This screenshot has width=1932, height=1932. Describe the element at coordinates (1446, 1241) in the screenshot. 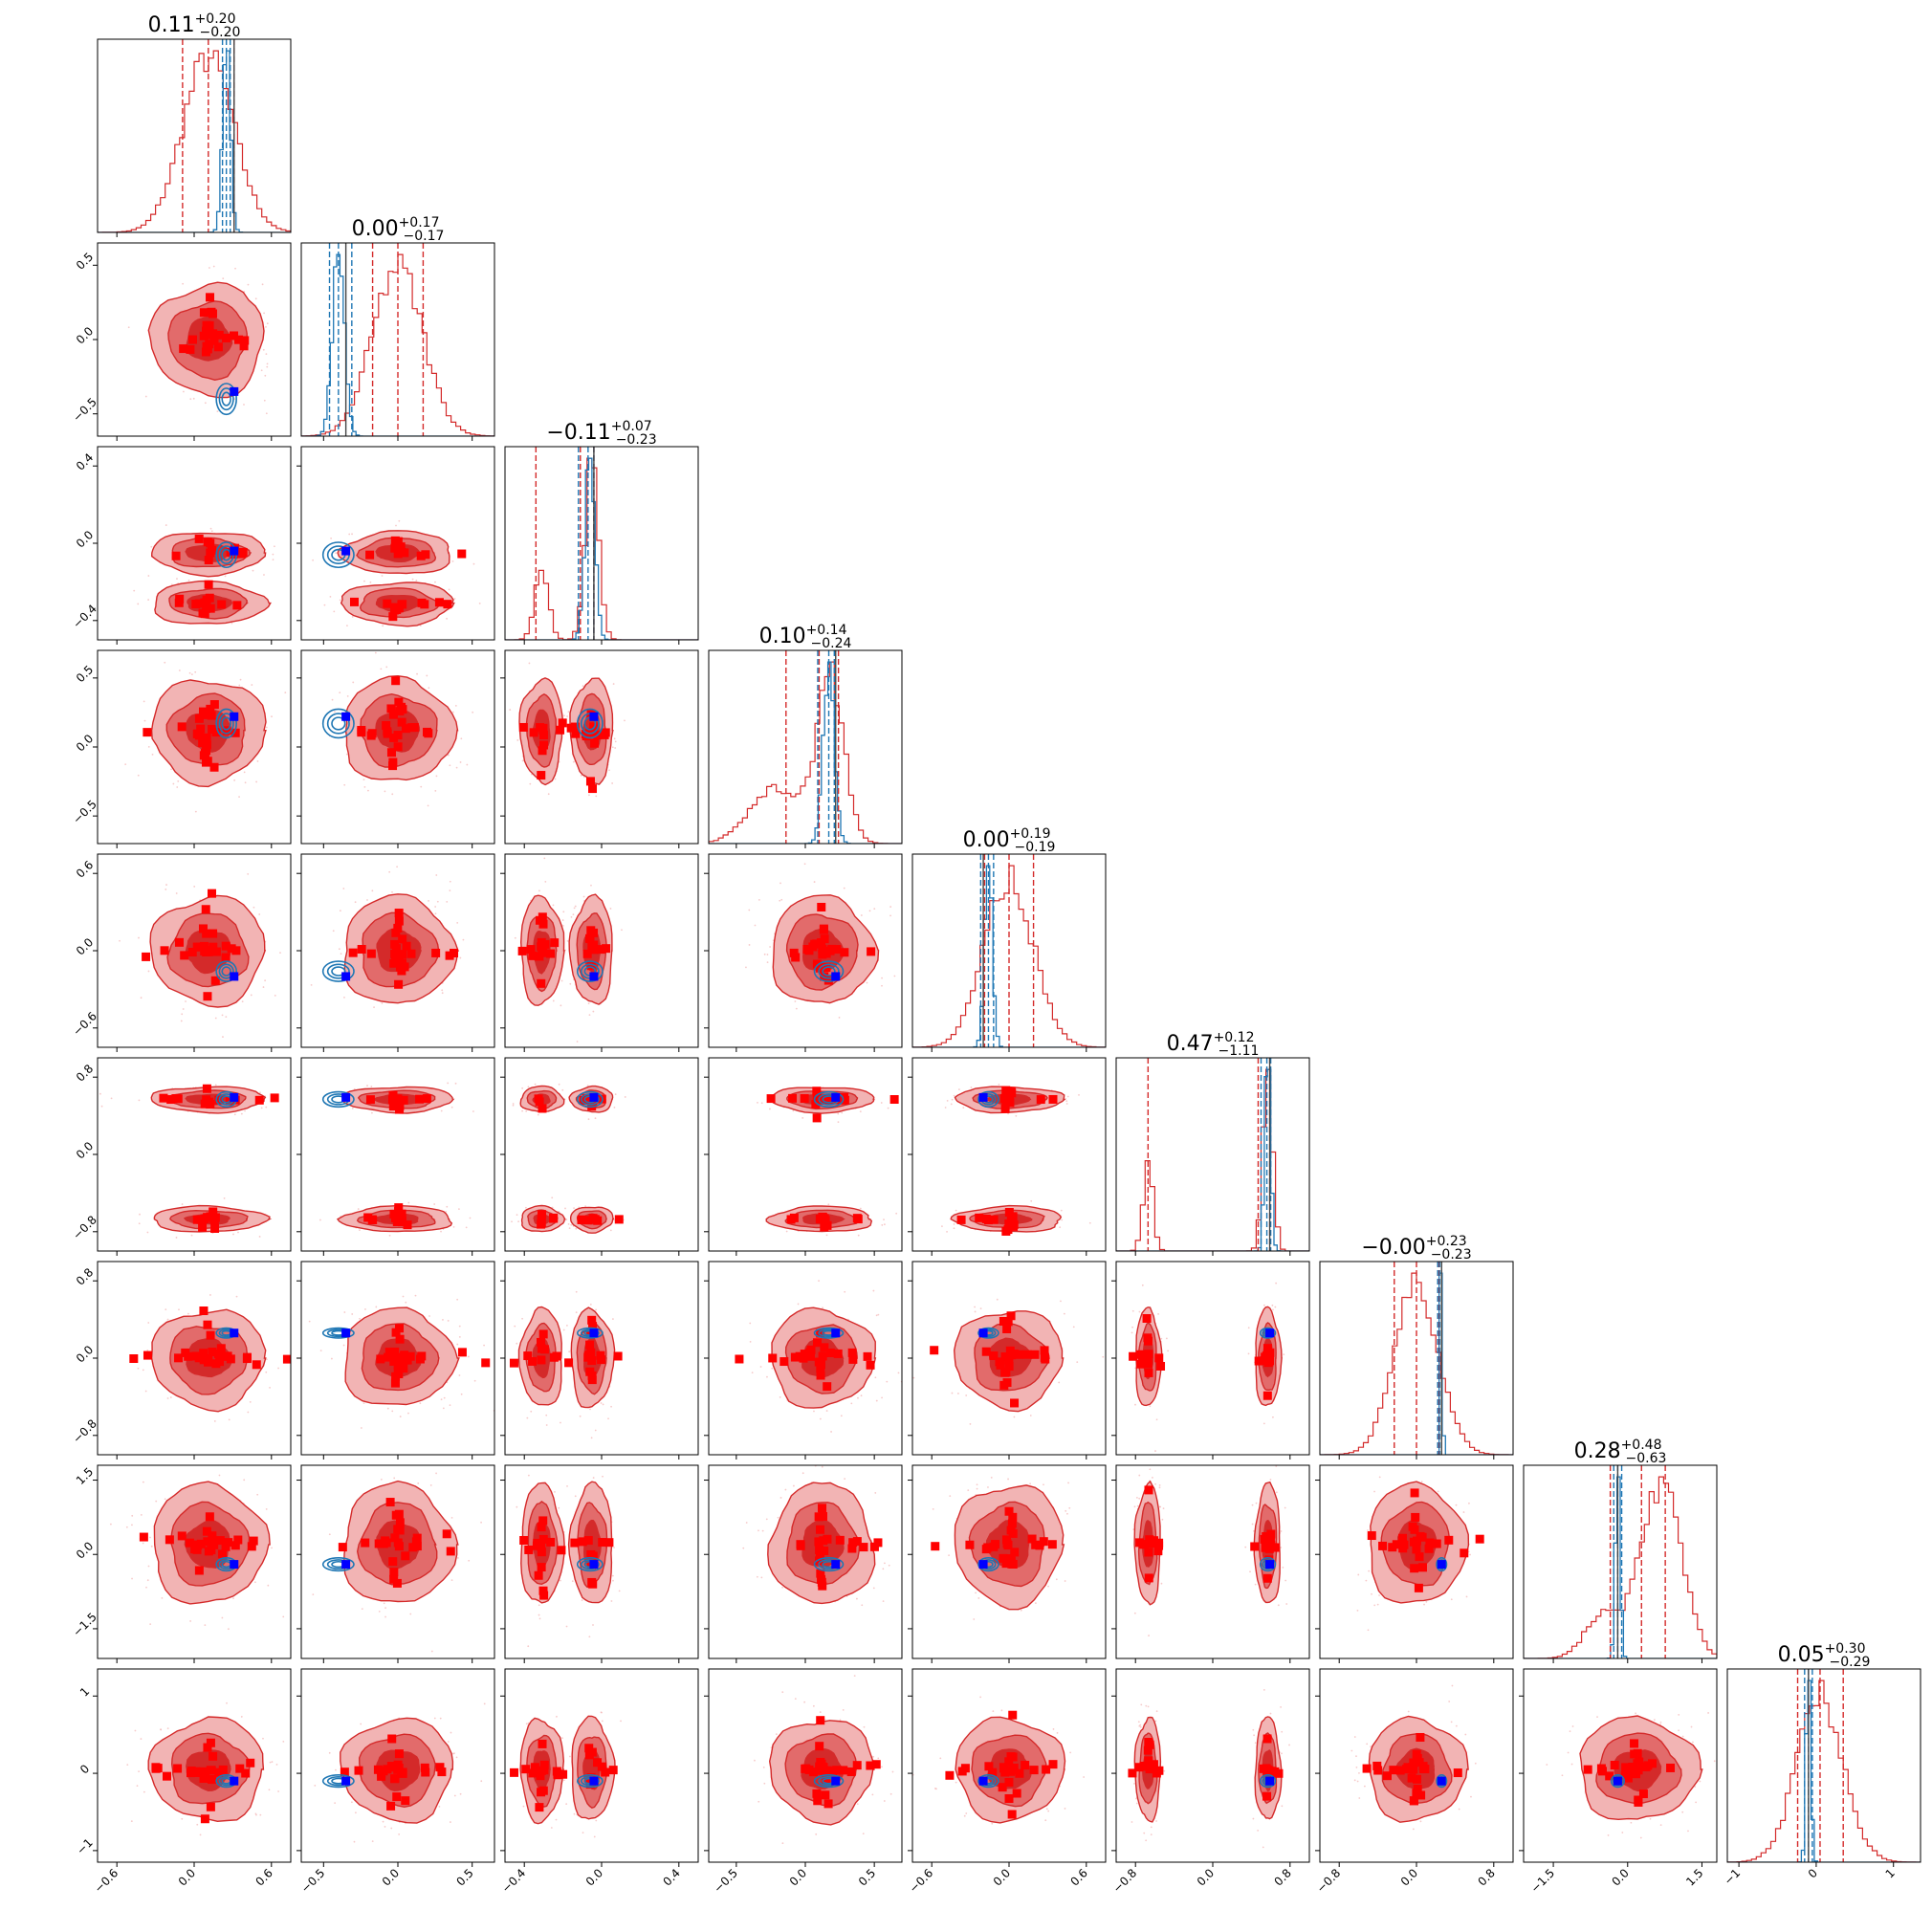

I see `title-plus: +0.23` at that location.